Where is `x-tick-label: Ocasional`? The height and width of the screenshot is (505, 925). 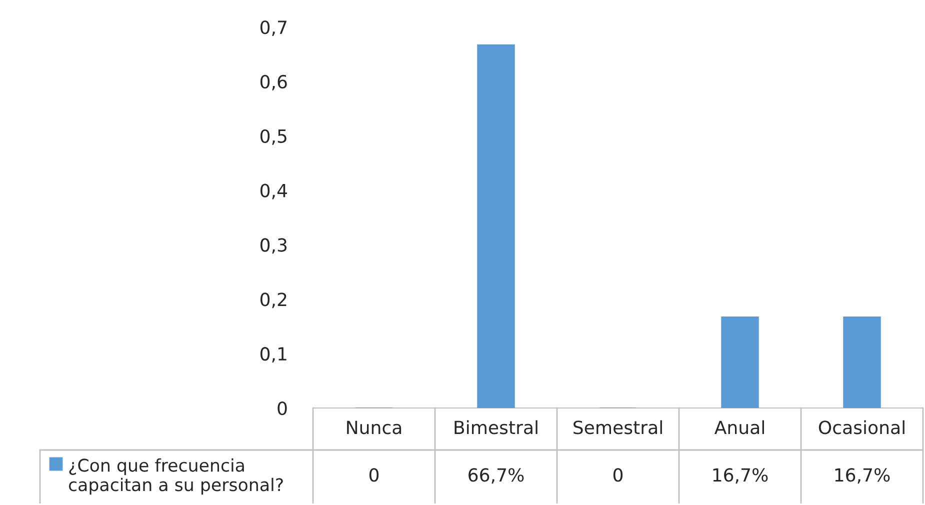
x-tick-label: Ocasional is located at coordinates (861, 427).